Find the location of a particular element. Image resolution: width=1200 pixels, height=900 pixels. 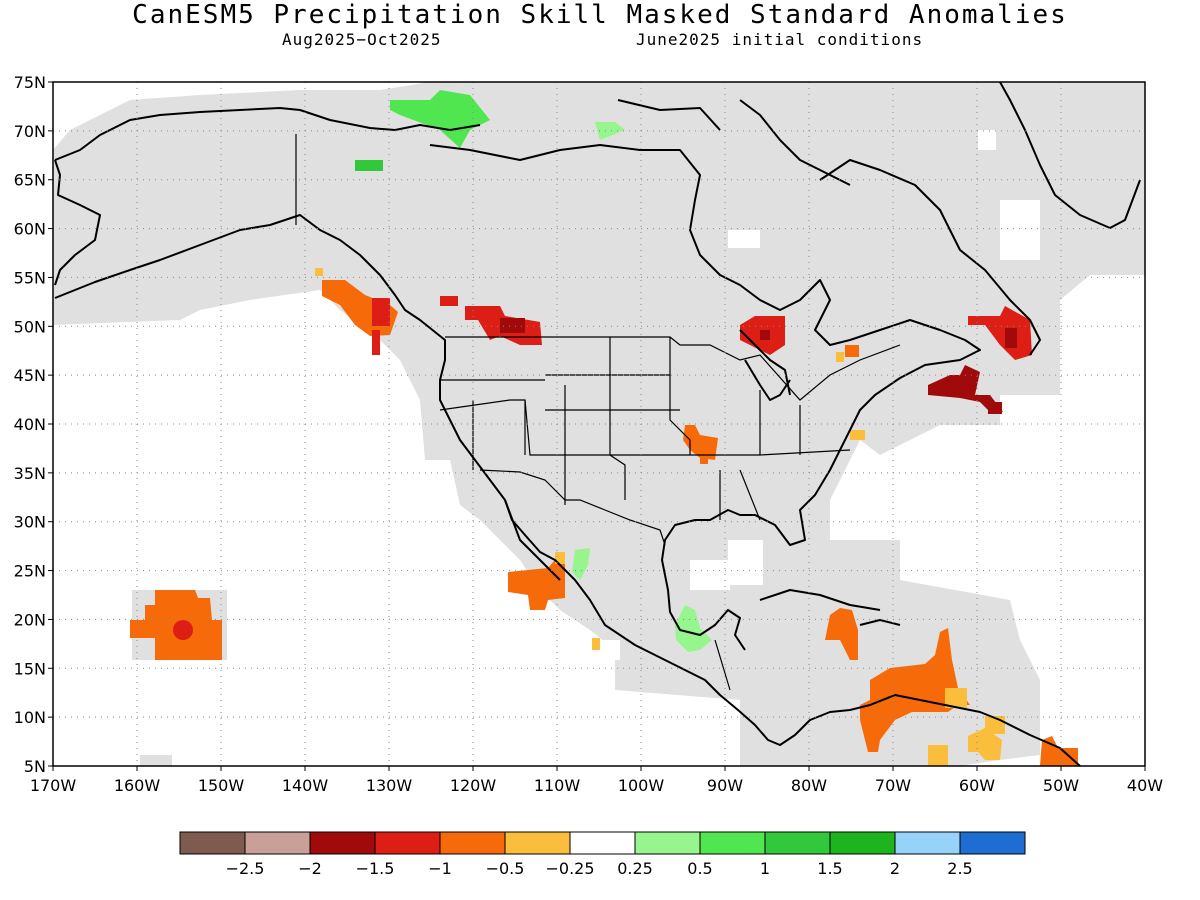

lon-tick-label: 110W is located at coordinates (557, 785).